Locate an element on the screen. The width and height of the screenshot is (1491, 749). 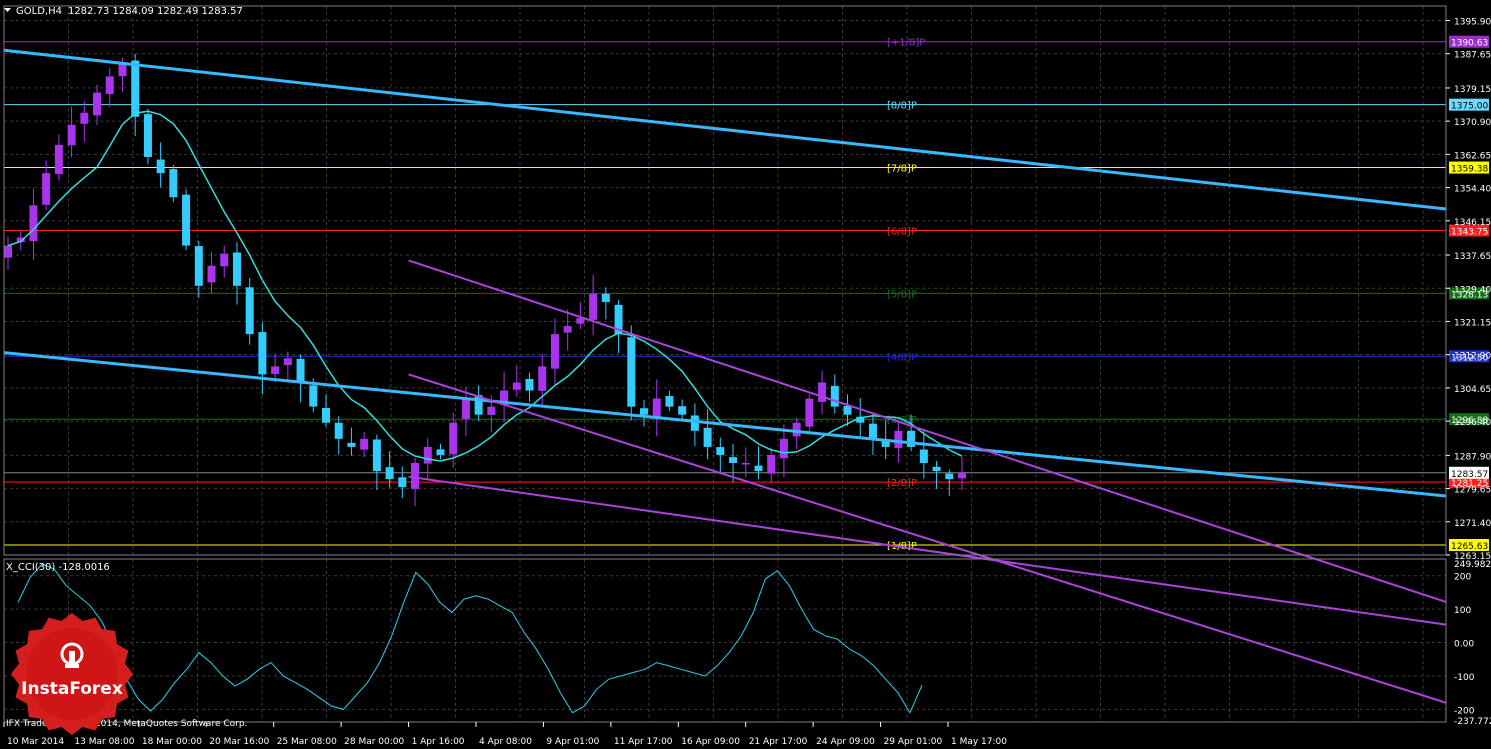
y-tick-label: 1263.15 is located at coordinates (1472, 557).